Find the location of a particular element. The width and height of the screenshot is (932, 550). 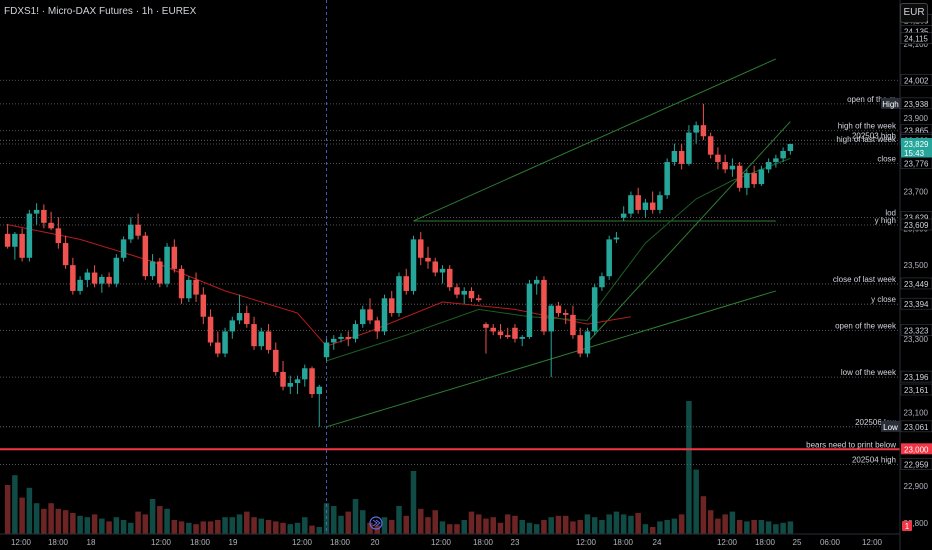

level-label: high of last week is located at coordinates (866, 139).